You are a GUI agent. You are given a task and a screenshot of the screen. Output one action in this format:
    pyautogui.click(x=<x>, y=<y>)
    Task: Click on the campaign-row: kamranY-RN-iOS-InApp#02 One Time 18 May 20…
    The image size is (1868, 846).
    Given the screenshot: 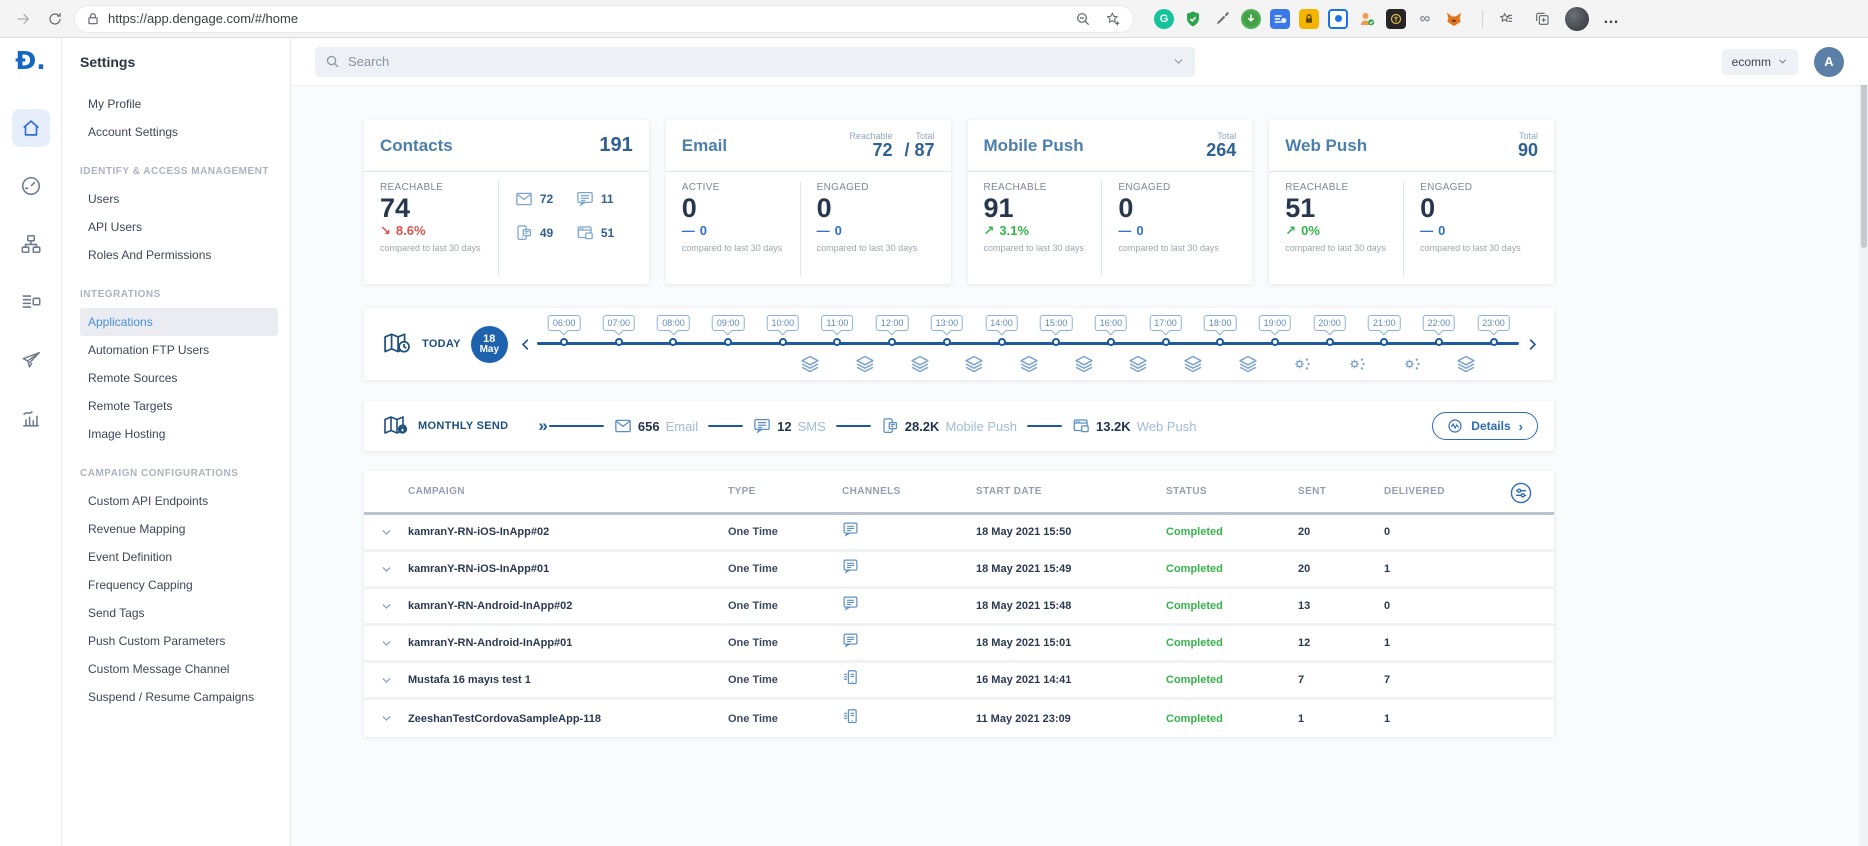 What is the action you would take?
    pyautogui.click(x=959, y=533)
    